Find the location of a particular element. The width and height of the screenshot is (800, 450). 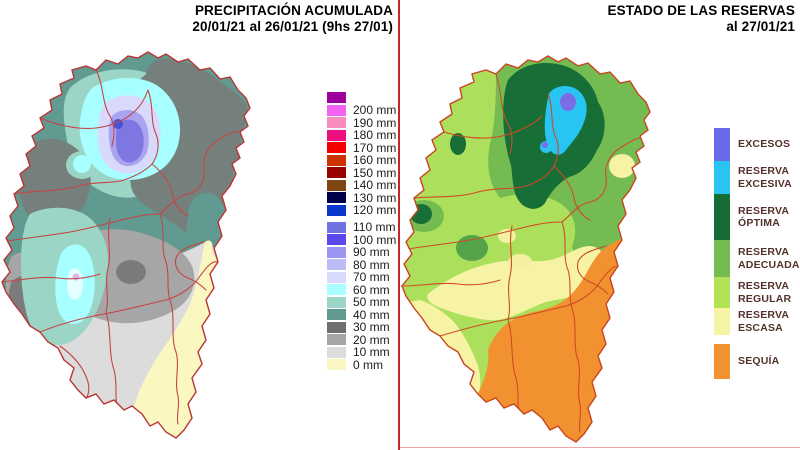

reserves-zone-excesos-dot is located at coordinates (568, 102).